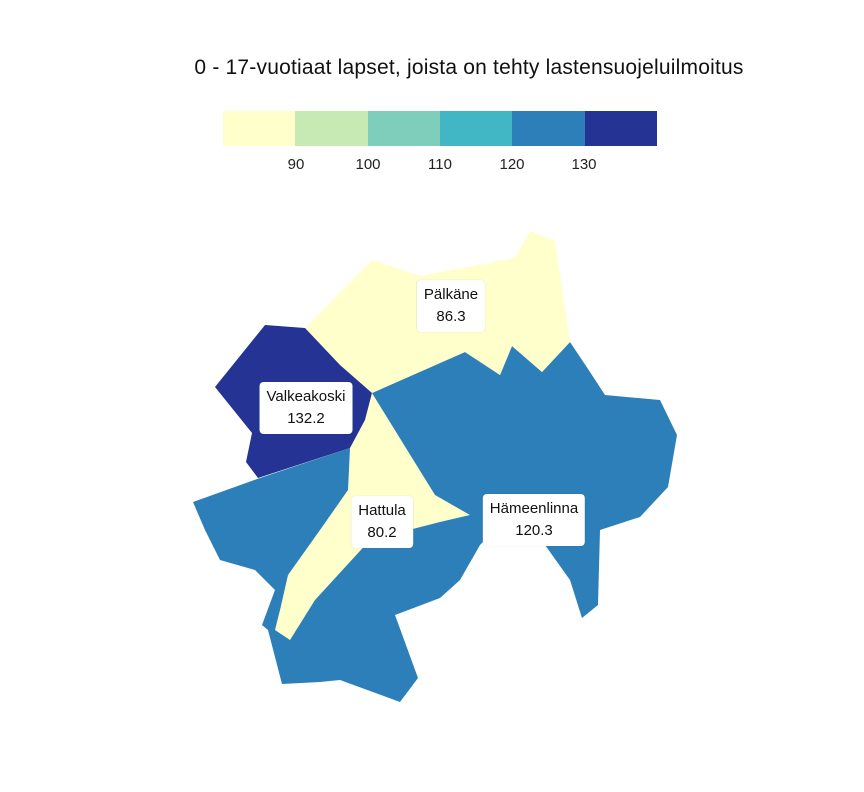 The width and height of the screenshot is (864, 792). Describe the element at coordinates (368, 164) in the screenshot. I see `legend-tick-100: 100` at that location.